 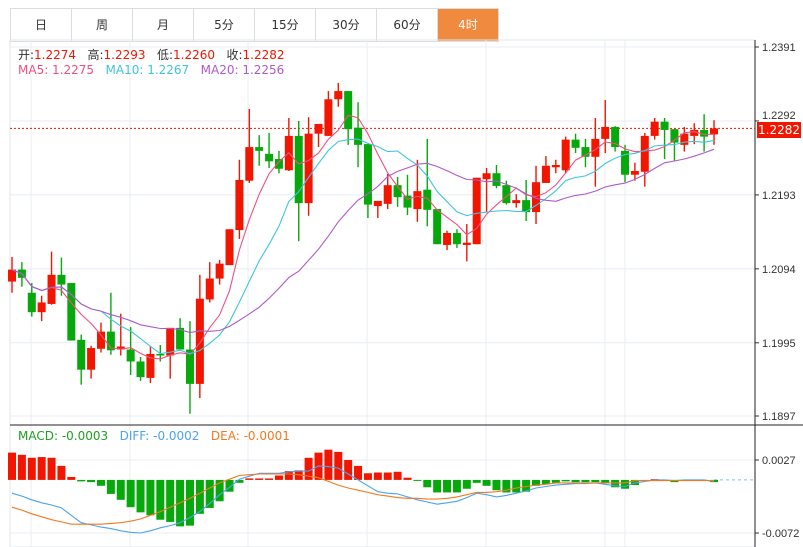 I want to click on tab-5min: 5分, so click(x=224, y=25).